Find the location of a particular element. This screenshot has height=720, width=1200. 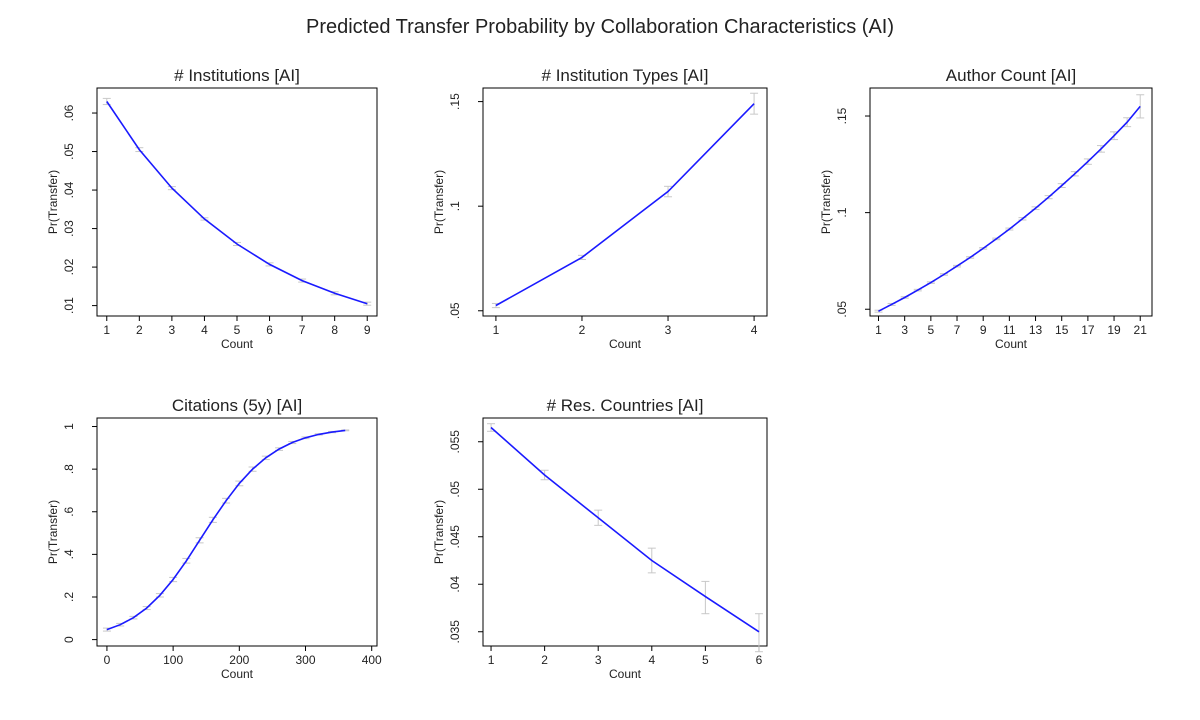

x-tick-label: 200 is located at coordinates (239, 660).